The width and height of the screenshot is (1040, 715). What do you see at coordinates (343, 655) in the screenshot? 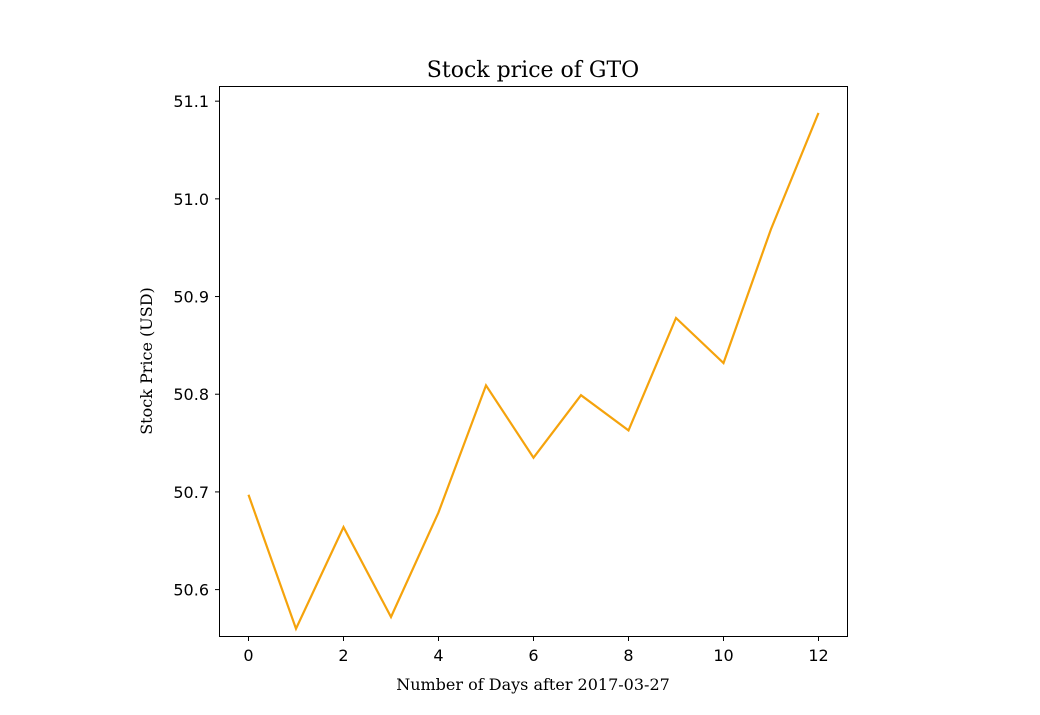
I see `x-tick-label: 2` at bounding box center [343, 655].